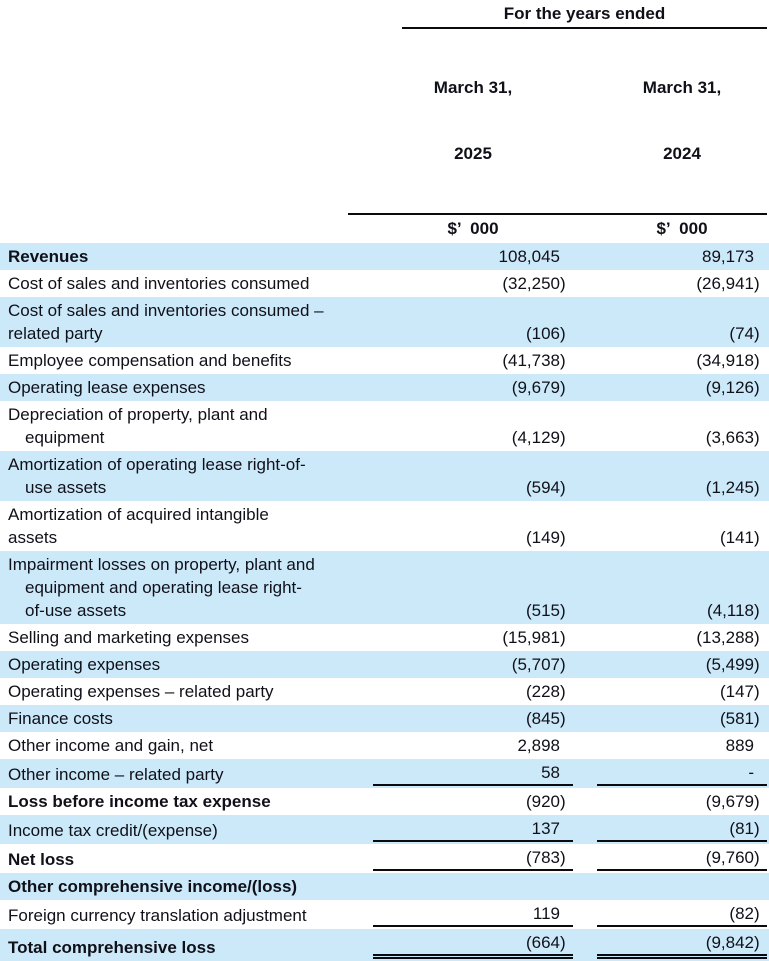  I want to click on value-text: (5,499, so click(729, 664).